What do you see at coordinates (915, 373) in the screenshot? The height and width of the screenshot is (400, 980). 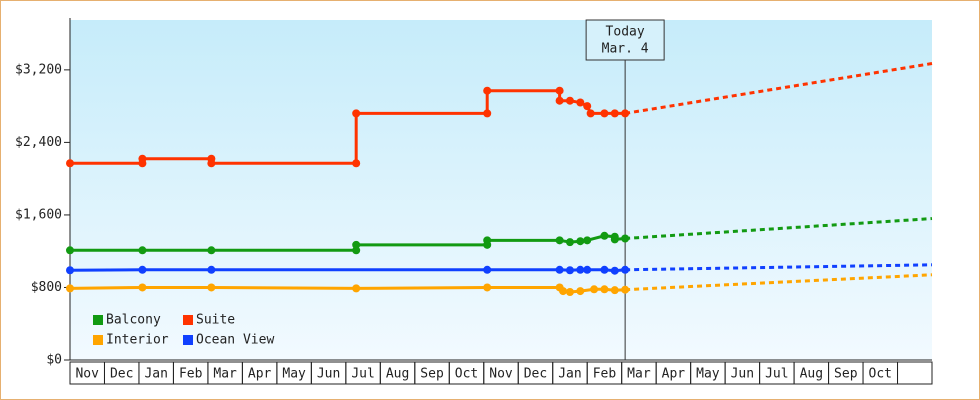 I see `month-cell` at bounding box center [915, 373].